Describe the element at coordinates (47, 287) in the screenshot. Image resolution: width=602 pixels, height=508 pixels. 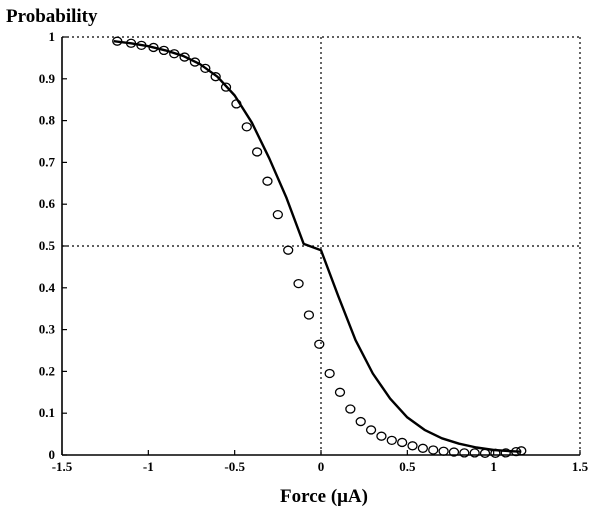
I see `y-tick-label: 0.4` at that location.